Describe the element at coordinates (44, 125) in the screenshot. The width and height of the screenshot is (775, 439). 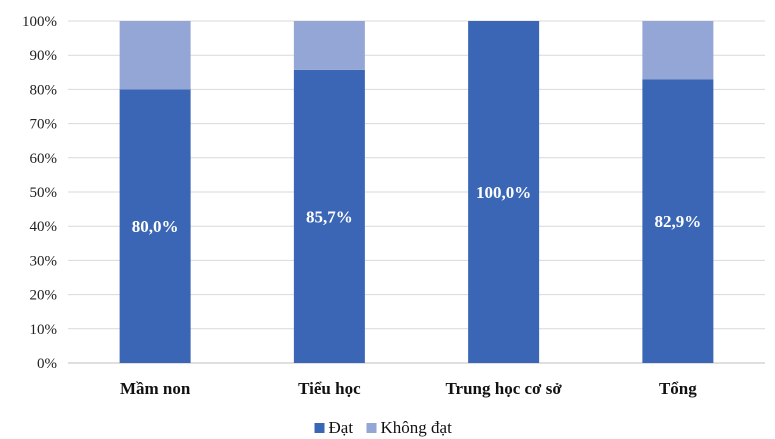
I see `y-tick-label: 70%` at that location.